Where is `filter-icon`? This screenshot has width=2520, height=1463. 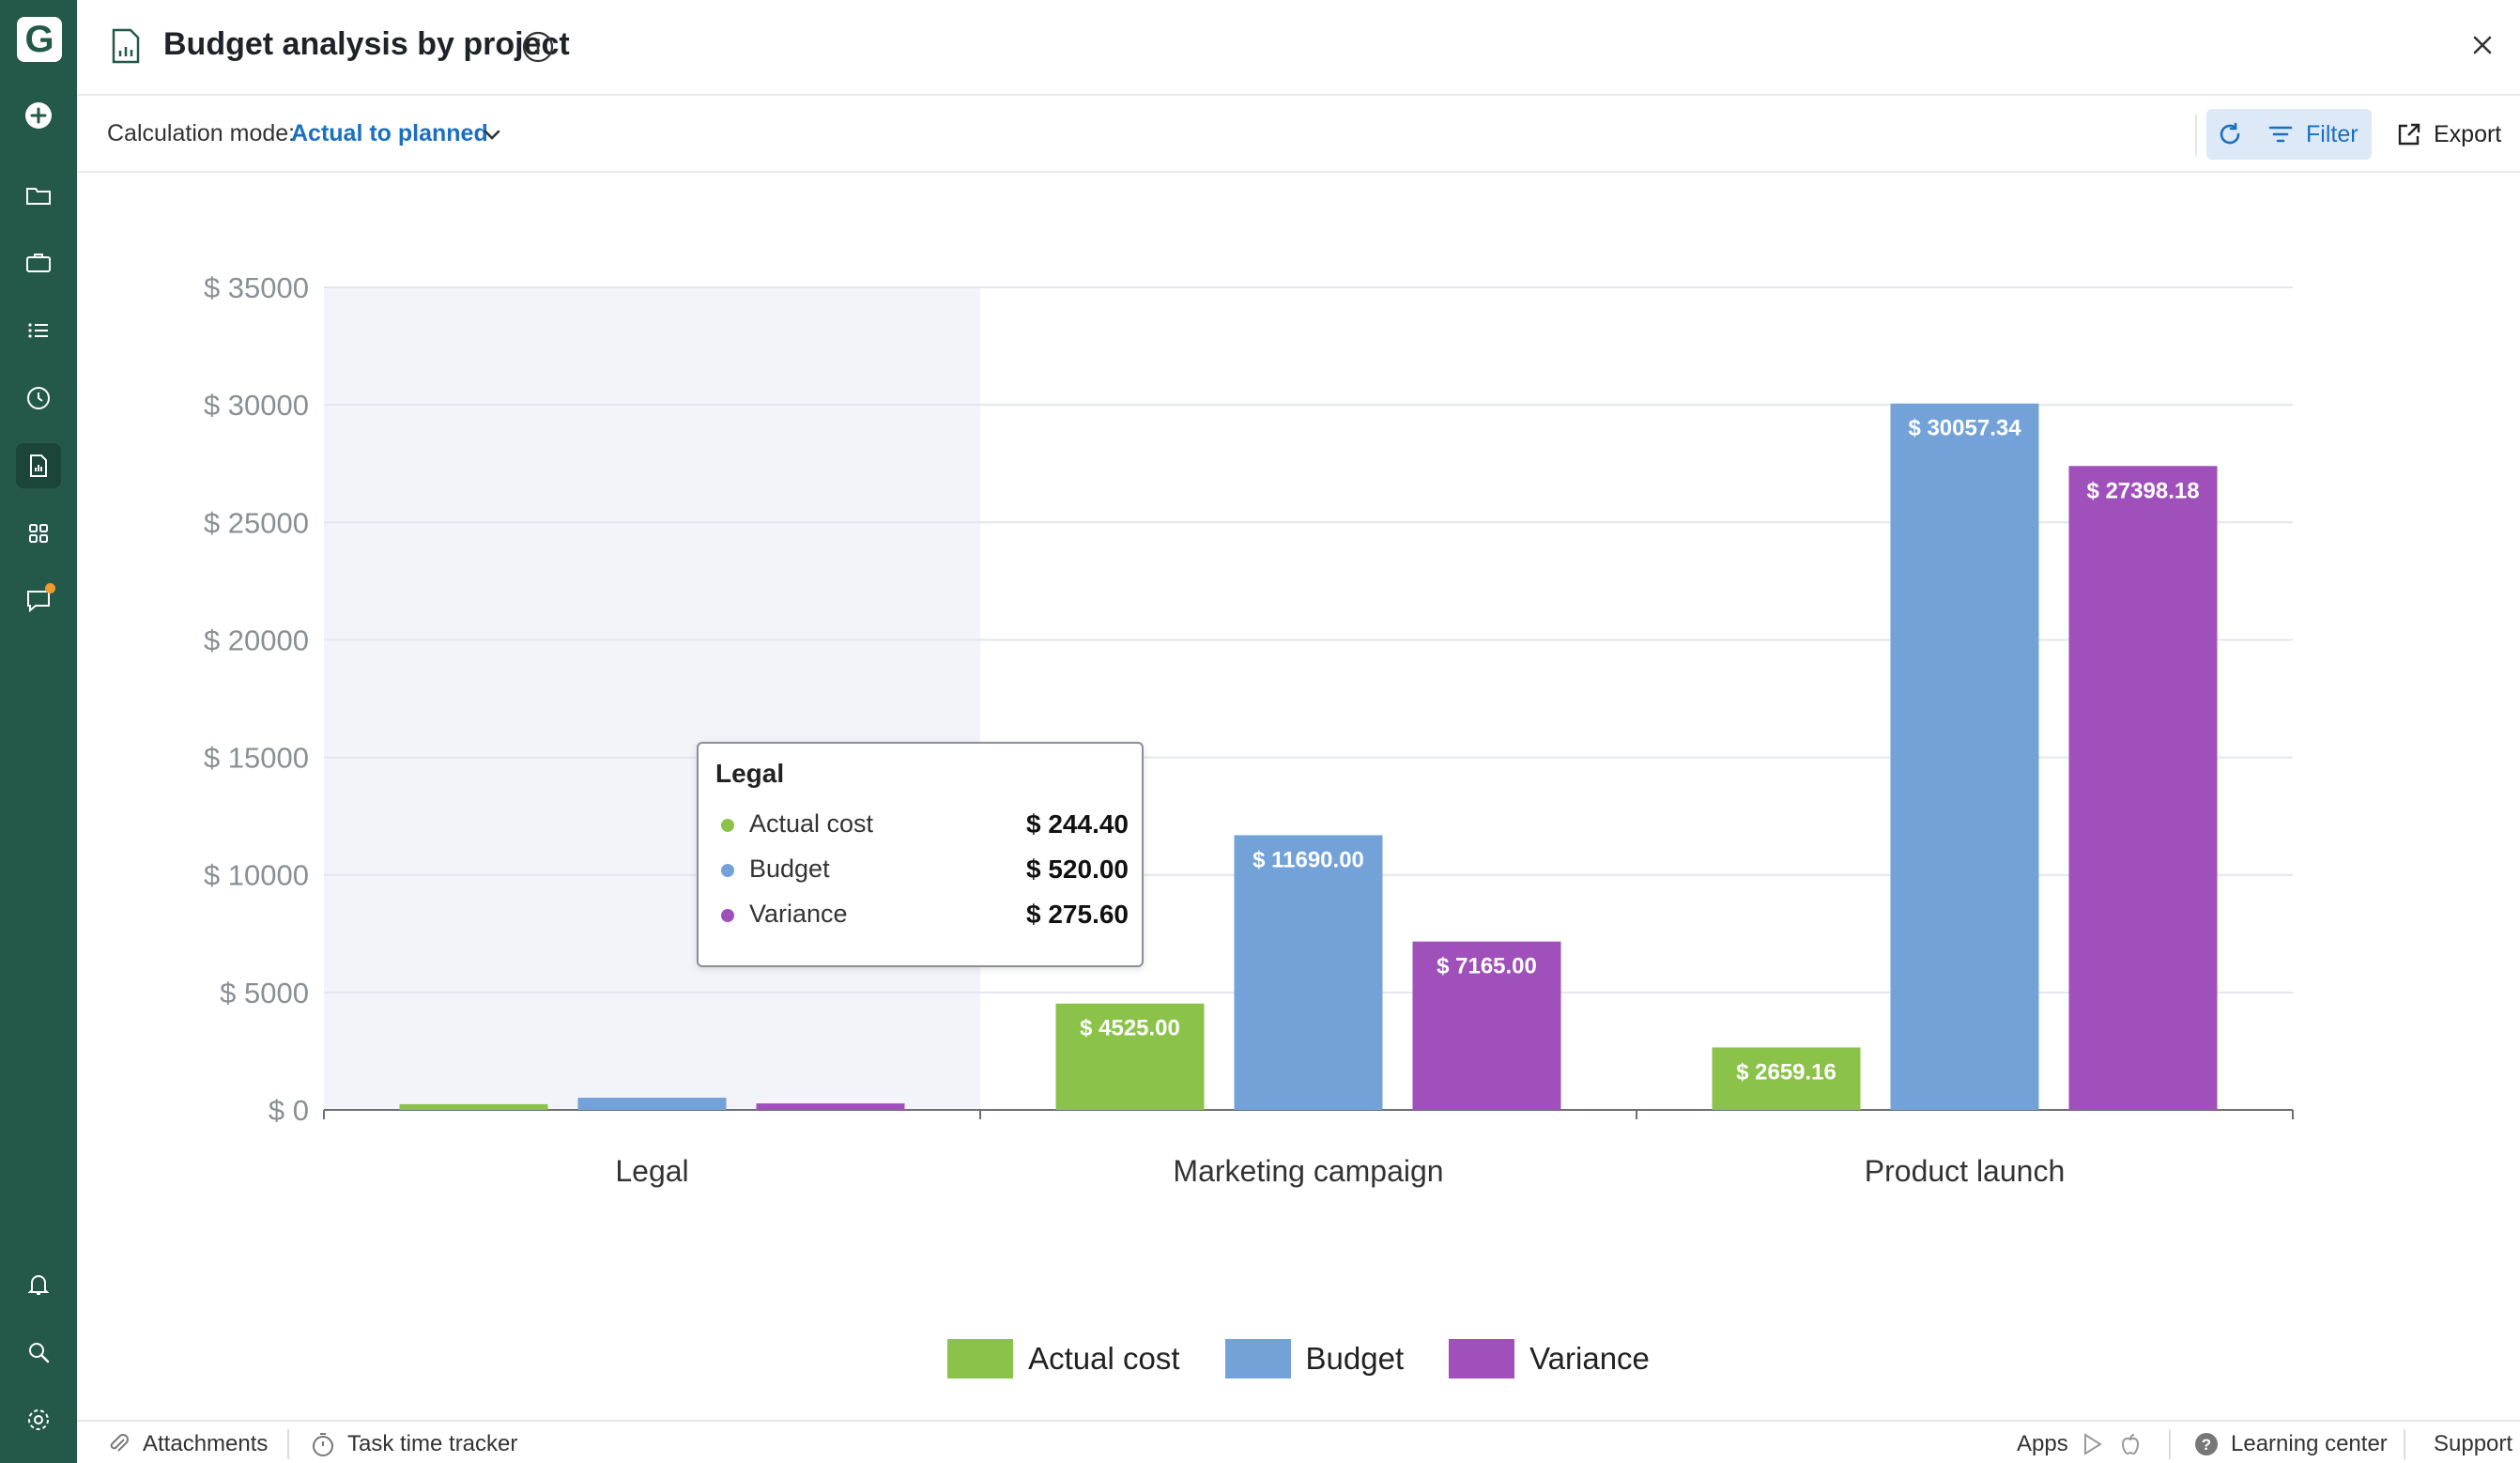
filter-icon is located at coordinates (2280, 134).